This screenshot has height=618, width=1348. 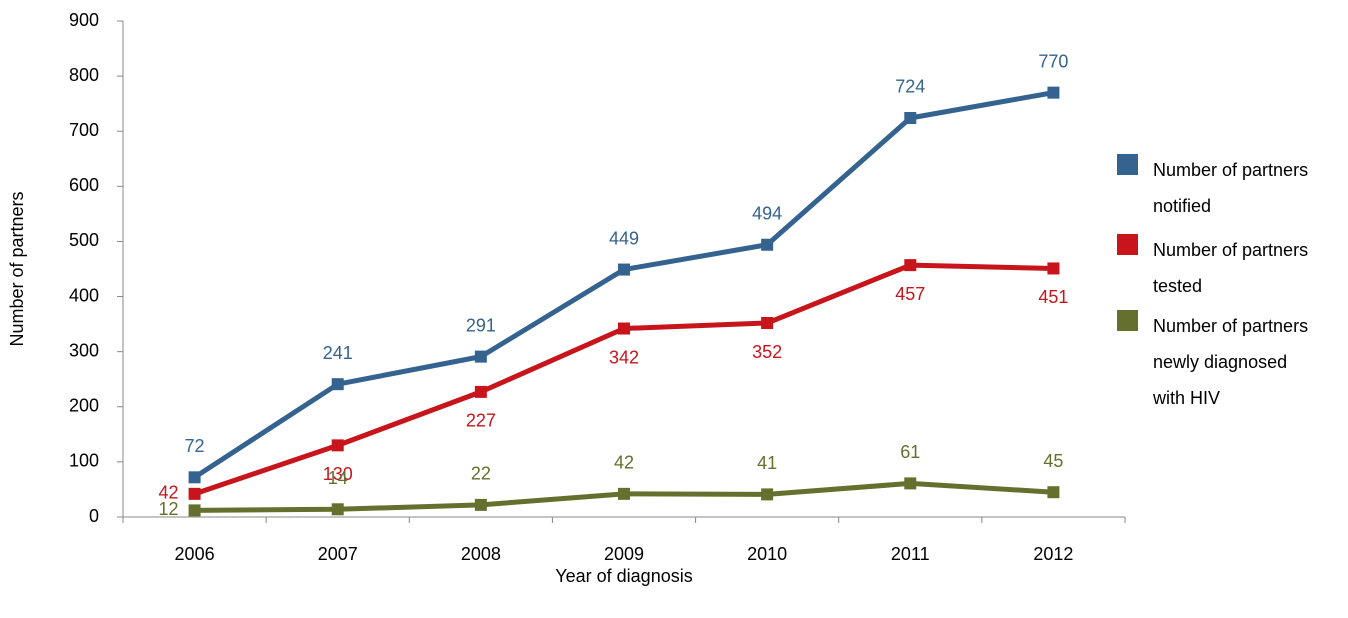 What do you see at coordinates (84, 350) in the screenshot?
I see `y-tick-label: 300` at bounding box center [84, 350].